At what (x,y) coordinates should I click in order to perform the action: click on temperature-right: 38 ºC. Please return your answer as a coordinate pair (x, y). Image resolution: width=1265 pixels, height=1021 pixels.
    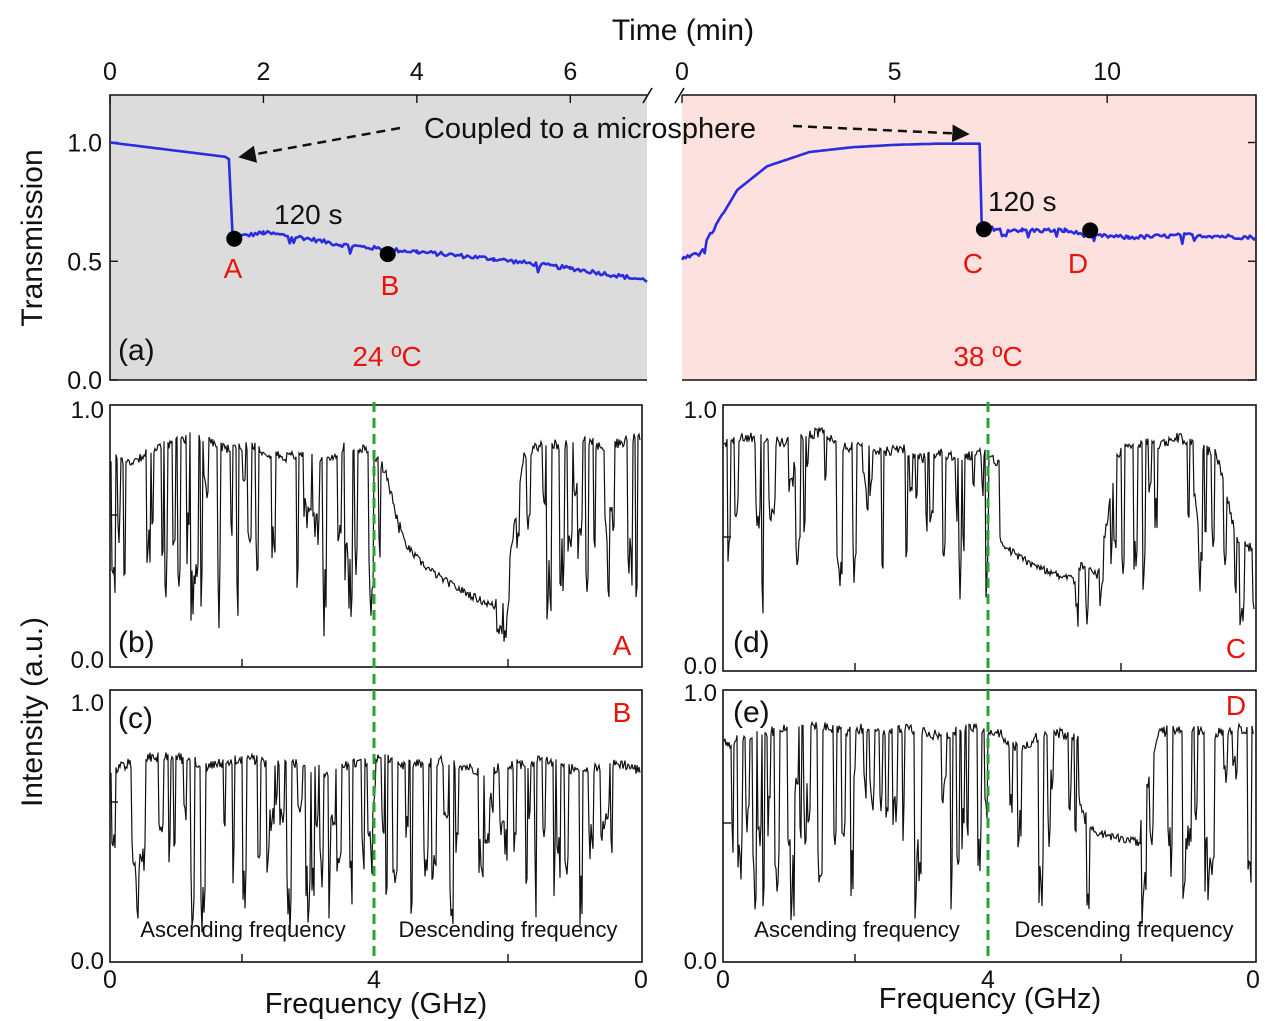
    Looking at the image, I should click on (987, 356).